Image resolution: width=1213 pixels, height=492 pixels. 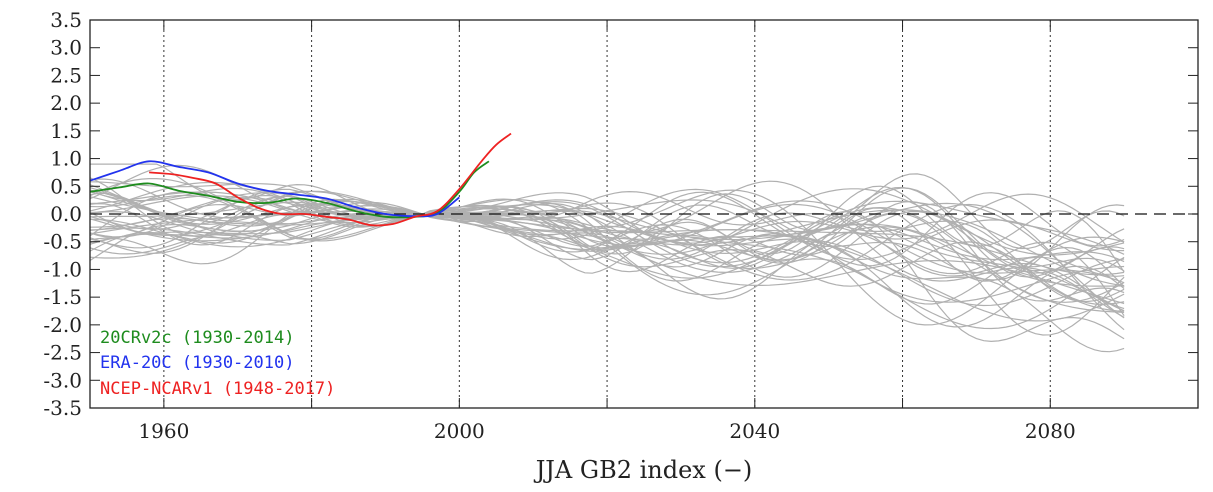 What do you see at coordinates (62, 297) in the screenshot?
I see `y-tick-label: -1.5` at bounding box center [62, 297].